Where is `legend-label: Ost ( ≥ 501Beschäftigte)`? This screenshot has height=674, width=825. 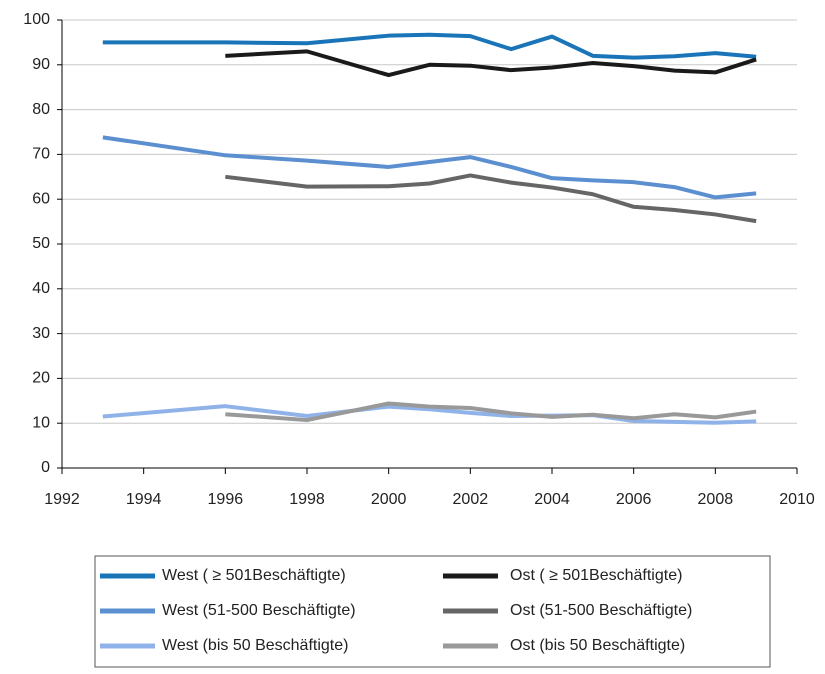 legend-label: Ost ( ≥ 501Beschäftigte) is located at coordinates (596, 575).